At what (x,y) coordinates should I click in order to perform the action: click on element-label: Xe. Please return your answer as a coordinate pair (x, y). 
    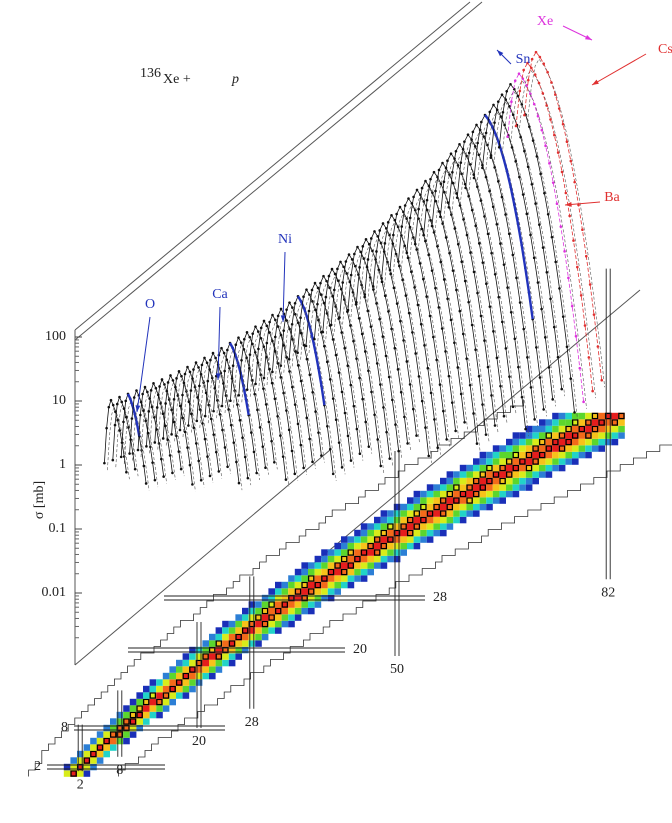
    Looking at the image, I should click on (545, 21).